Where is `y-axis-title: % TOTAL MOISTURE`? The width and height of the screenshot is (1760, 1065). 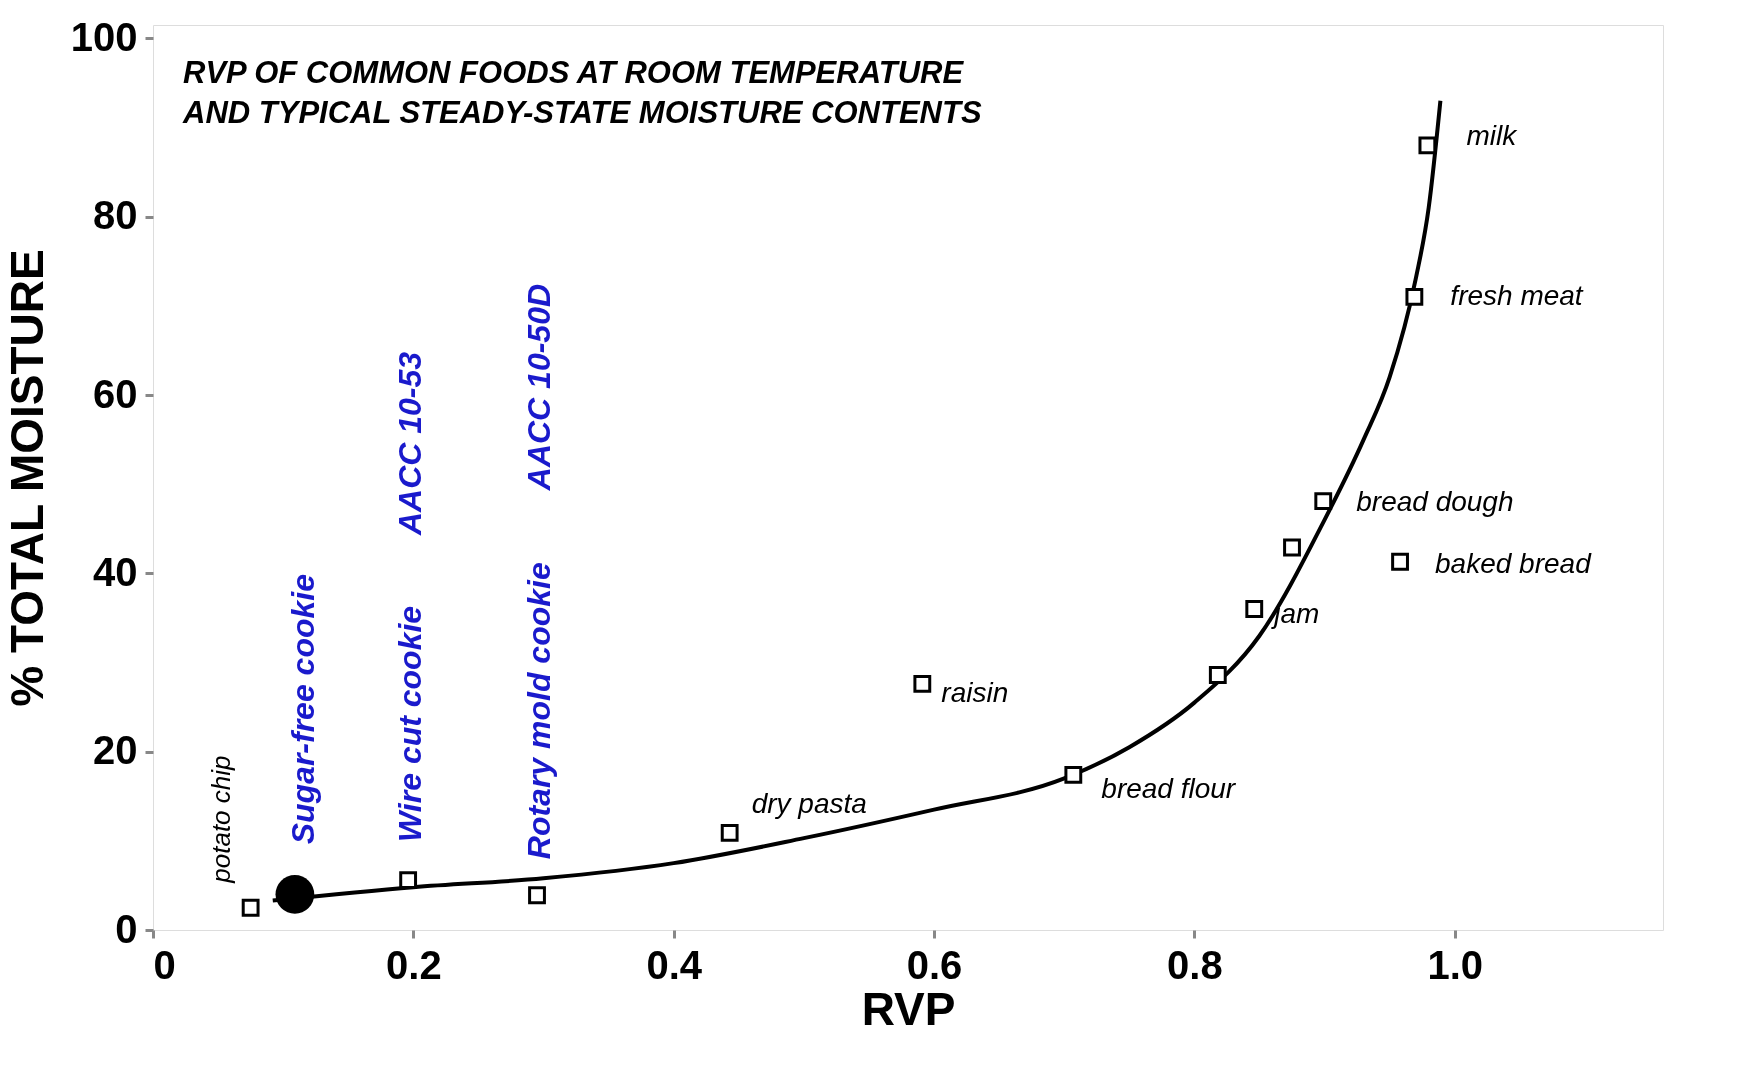
y-axis-title: % TOTAL MOISTURE is located at coordinates (26, 478).